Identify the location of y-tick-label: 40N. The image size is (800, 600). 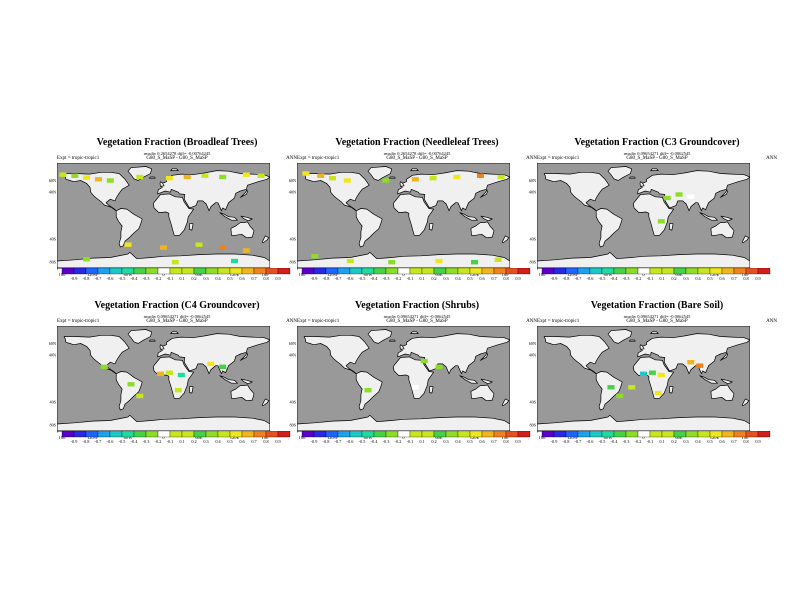
(532, 355).